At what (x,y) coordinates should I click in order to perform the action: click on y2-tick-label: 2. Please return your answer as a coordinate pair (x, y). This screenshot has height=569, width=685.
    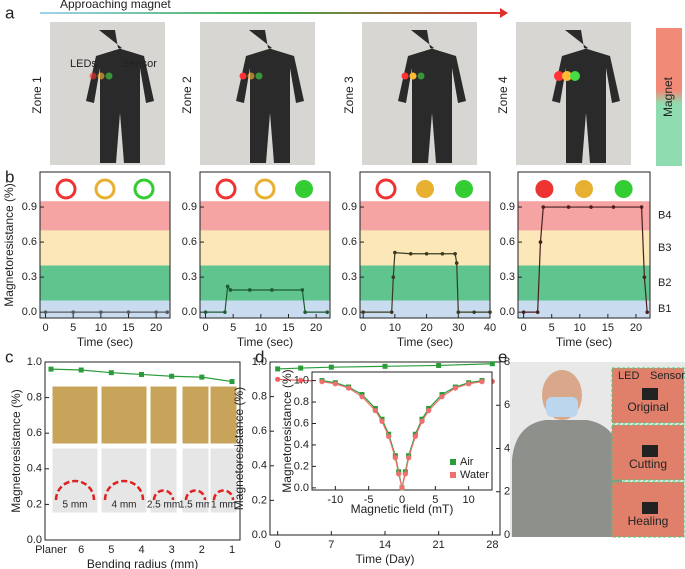
    Looking at the image, I should click on (507, 492).